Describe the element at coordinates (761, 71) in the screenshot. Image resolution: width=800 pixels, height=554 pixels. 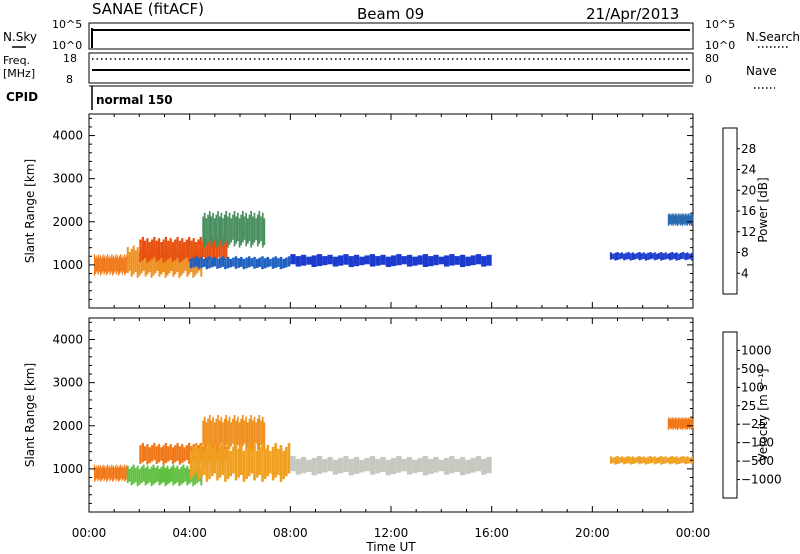
I see `nave-label: Nave` at that location.